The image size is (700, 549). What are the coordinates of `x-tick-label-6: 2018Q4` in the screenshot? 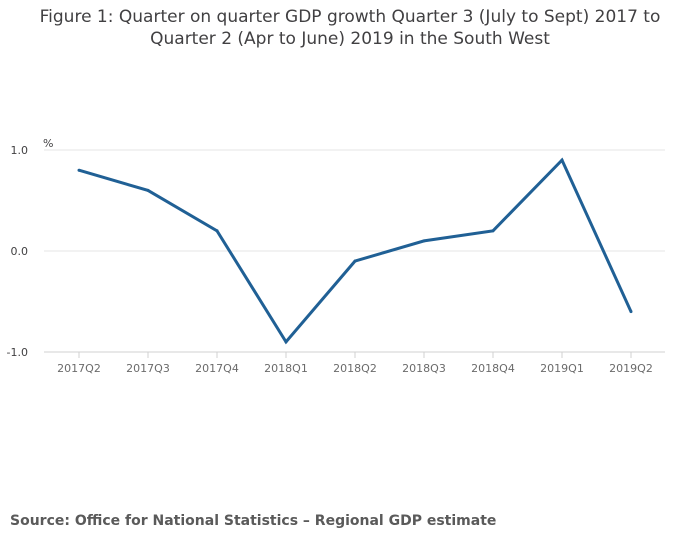 It's located at (493, 368).